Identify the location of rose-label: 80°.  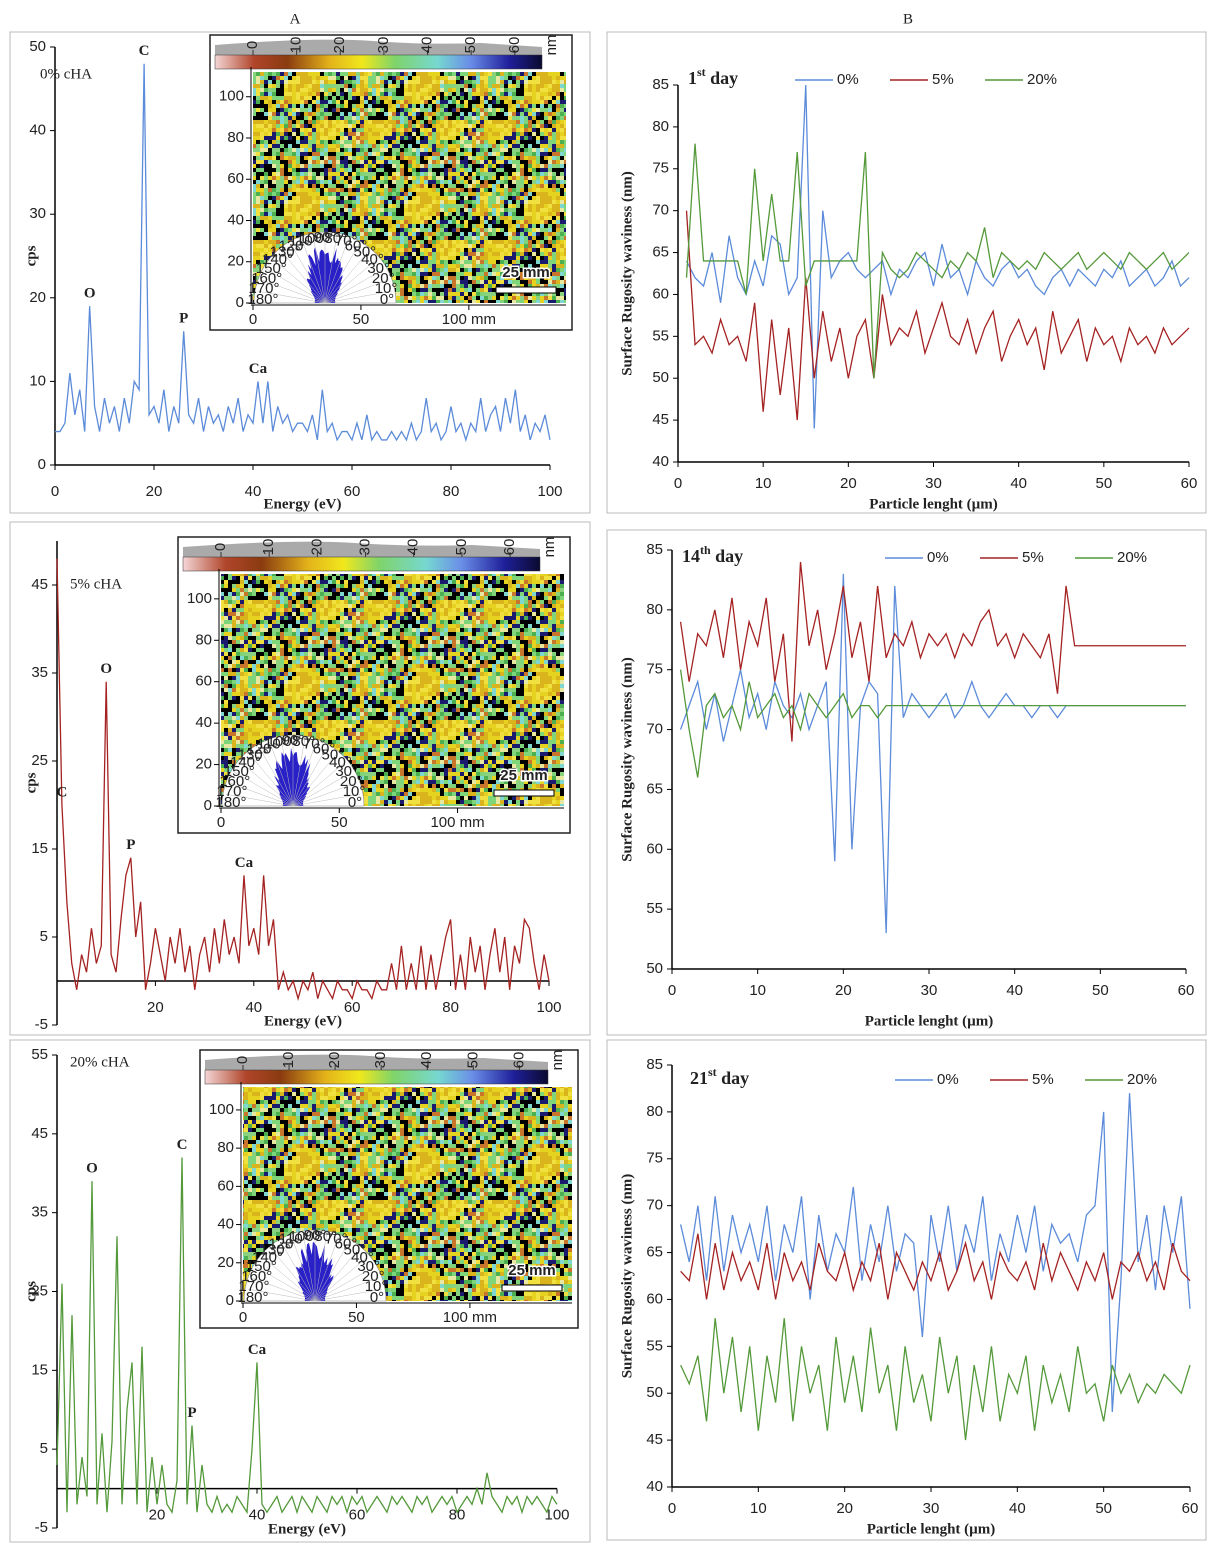
(303, 741).